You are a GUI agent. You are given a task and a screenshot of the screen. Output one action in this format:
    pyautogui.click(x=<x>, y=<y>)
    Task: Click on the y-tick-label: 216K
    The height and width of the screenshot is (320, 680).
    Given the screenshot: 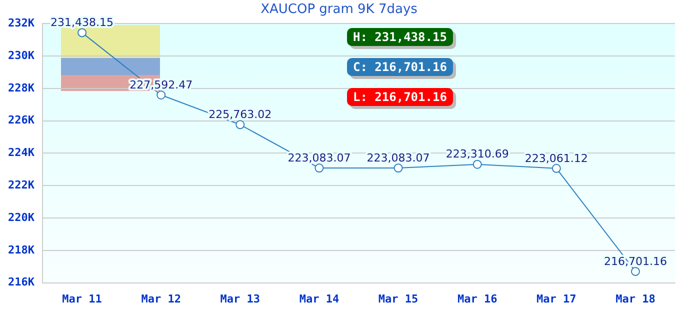 What is the action you would take?
    pyautogui.click(x=21, y=282)
    